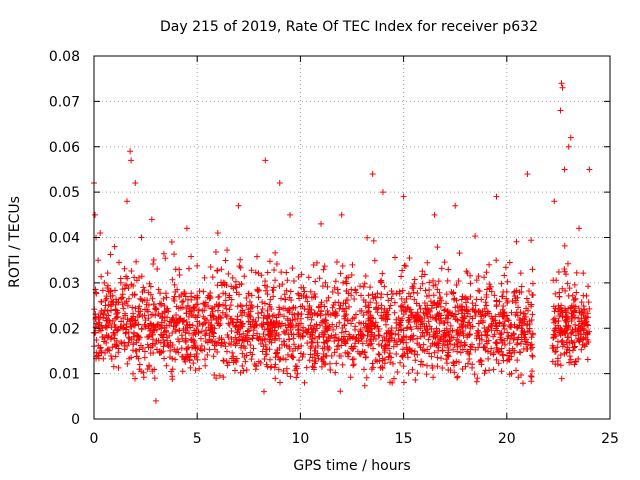  I want to click on y-tick-label: 0.03, so click(64, 284).